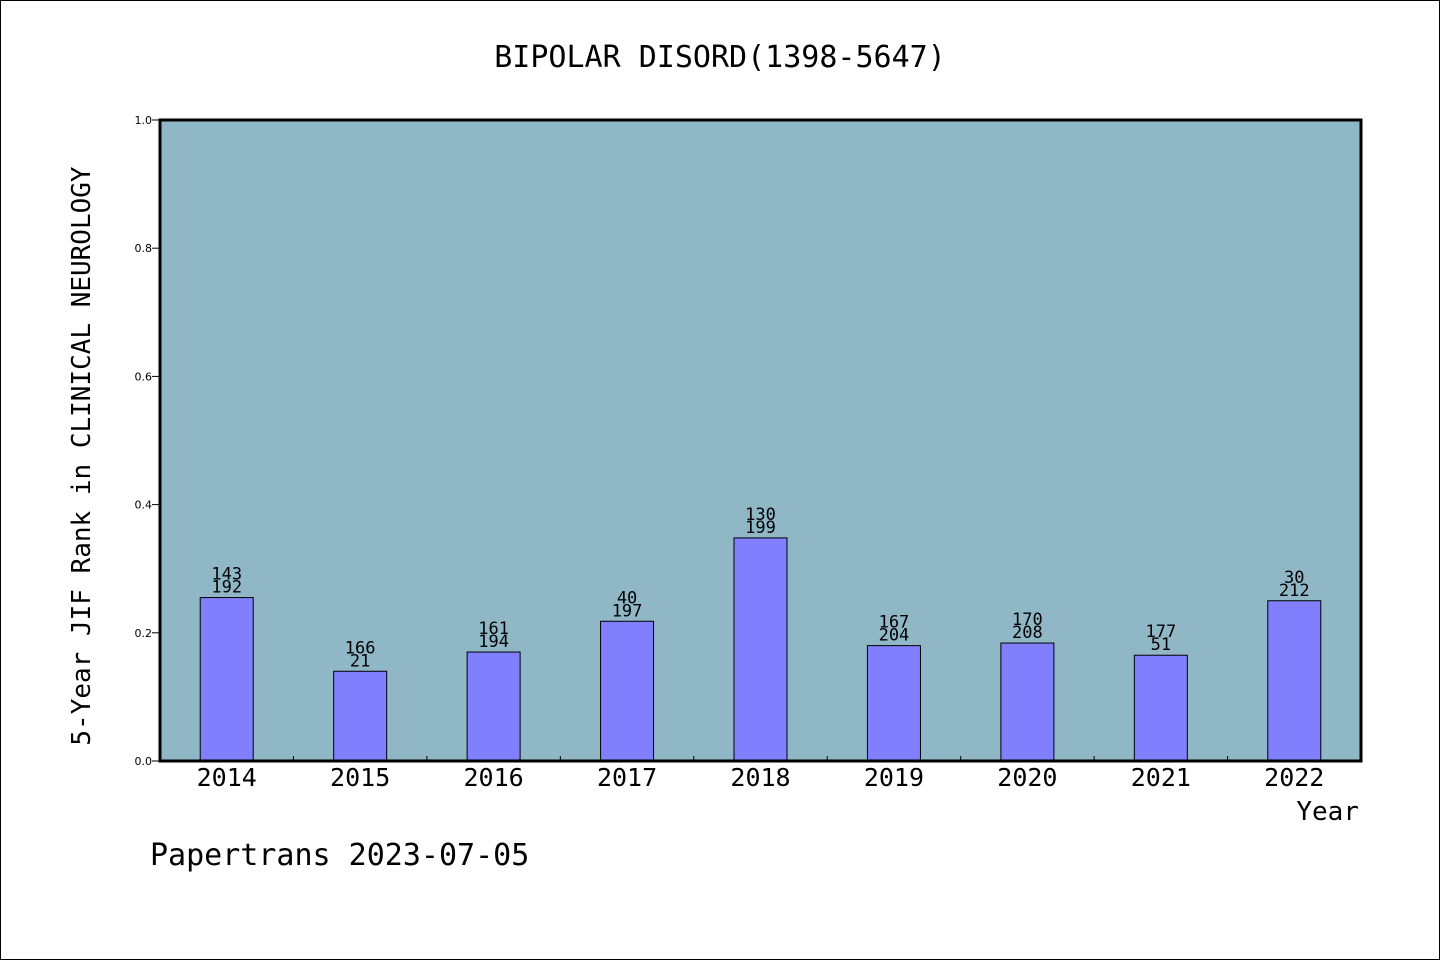 The width and height of the screenshot is (1440, 960). What do you see at coordinates (493, 642) in the screenshot?
I see `data-label-bottom: 194` at bounding box center [493, 642].